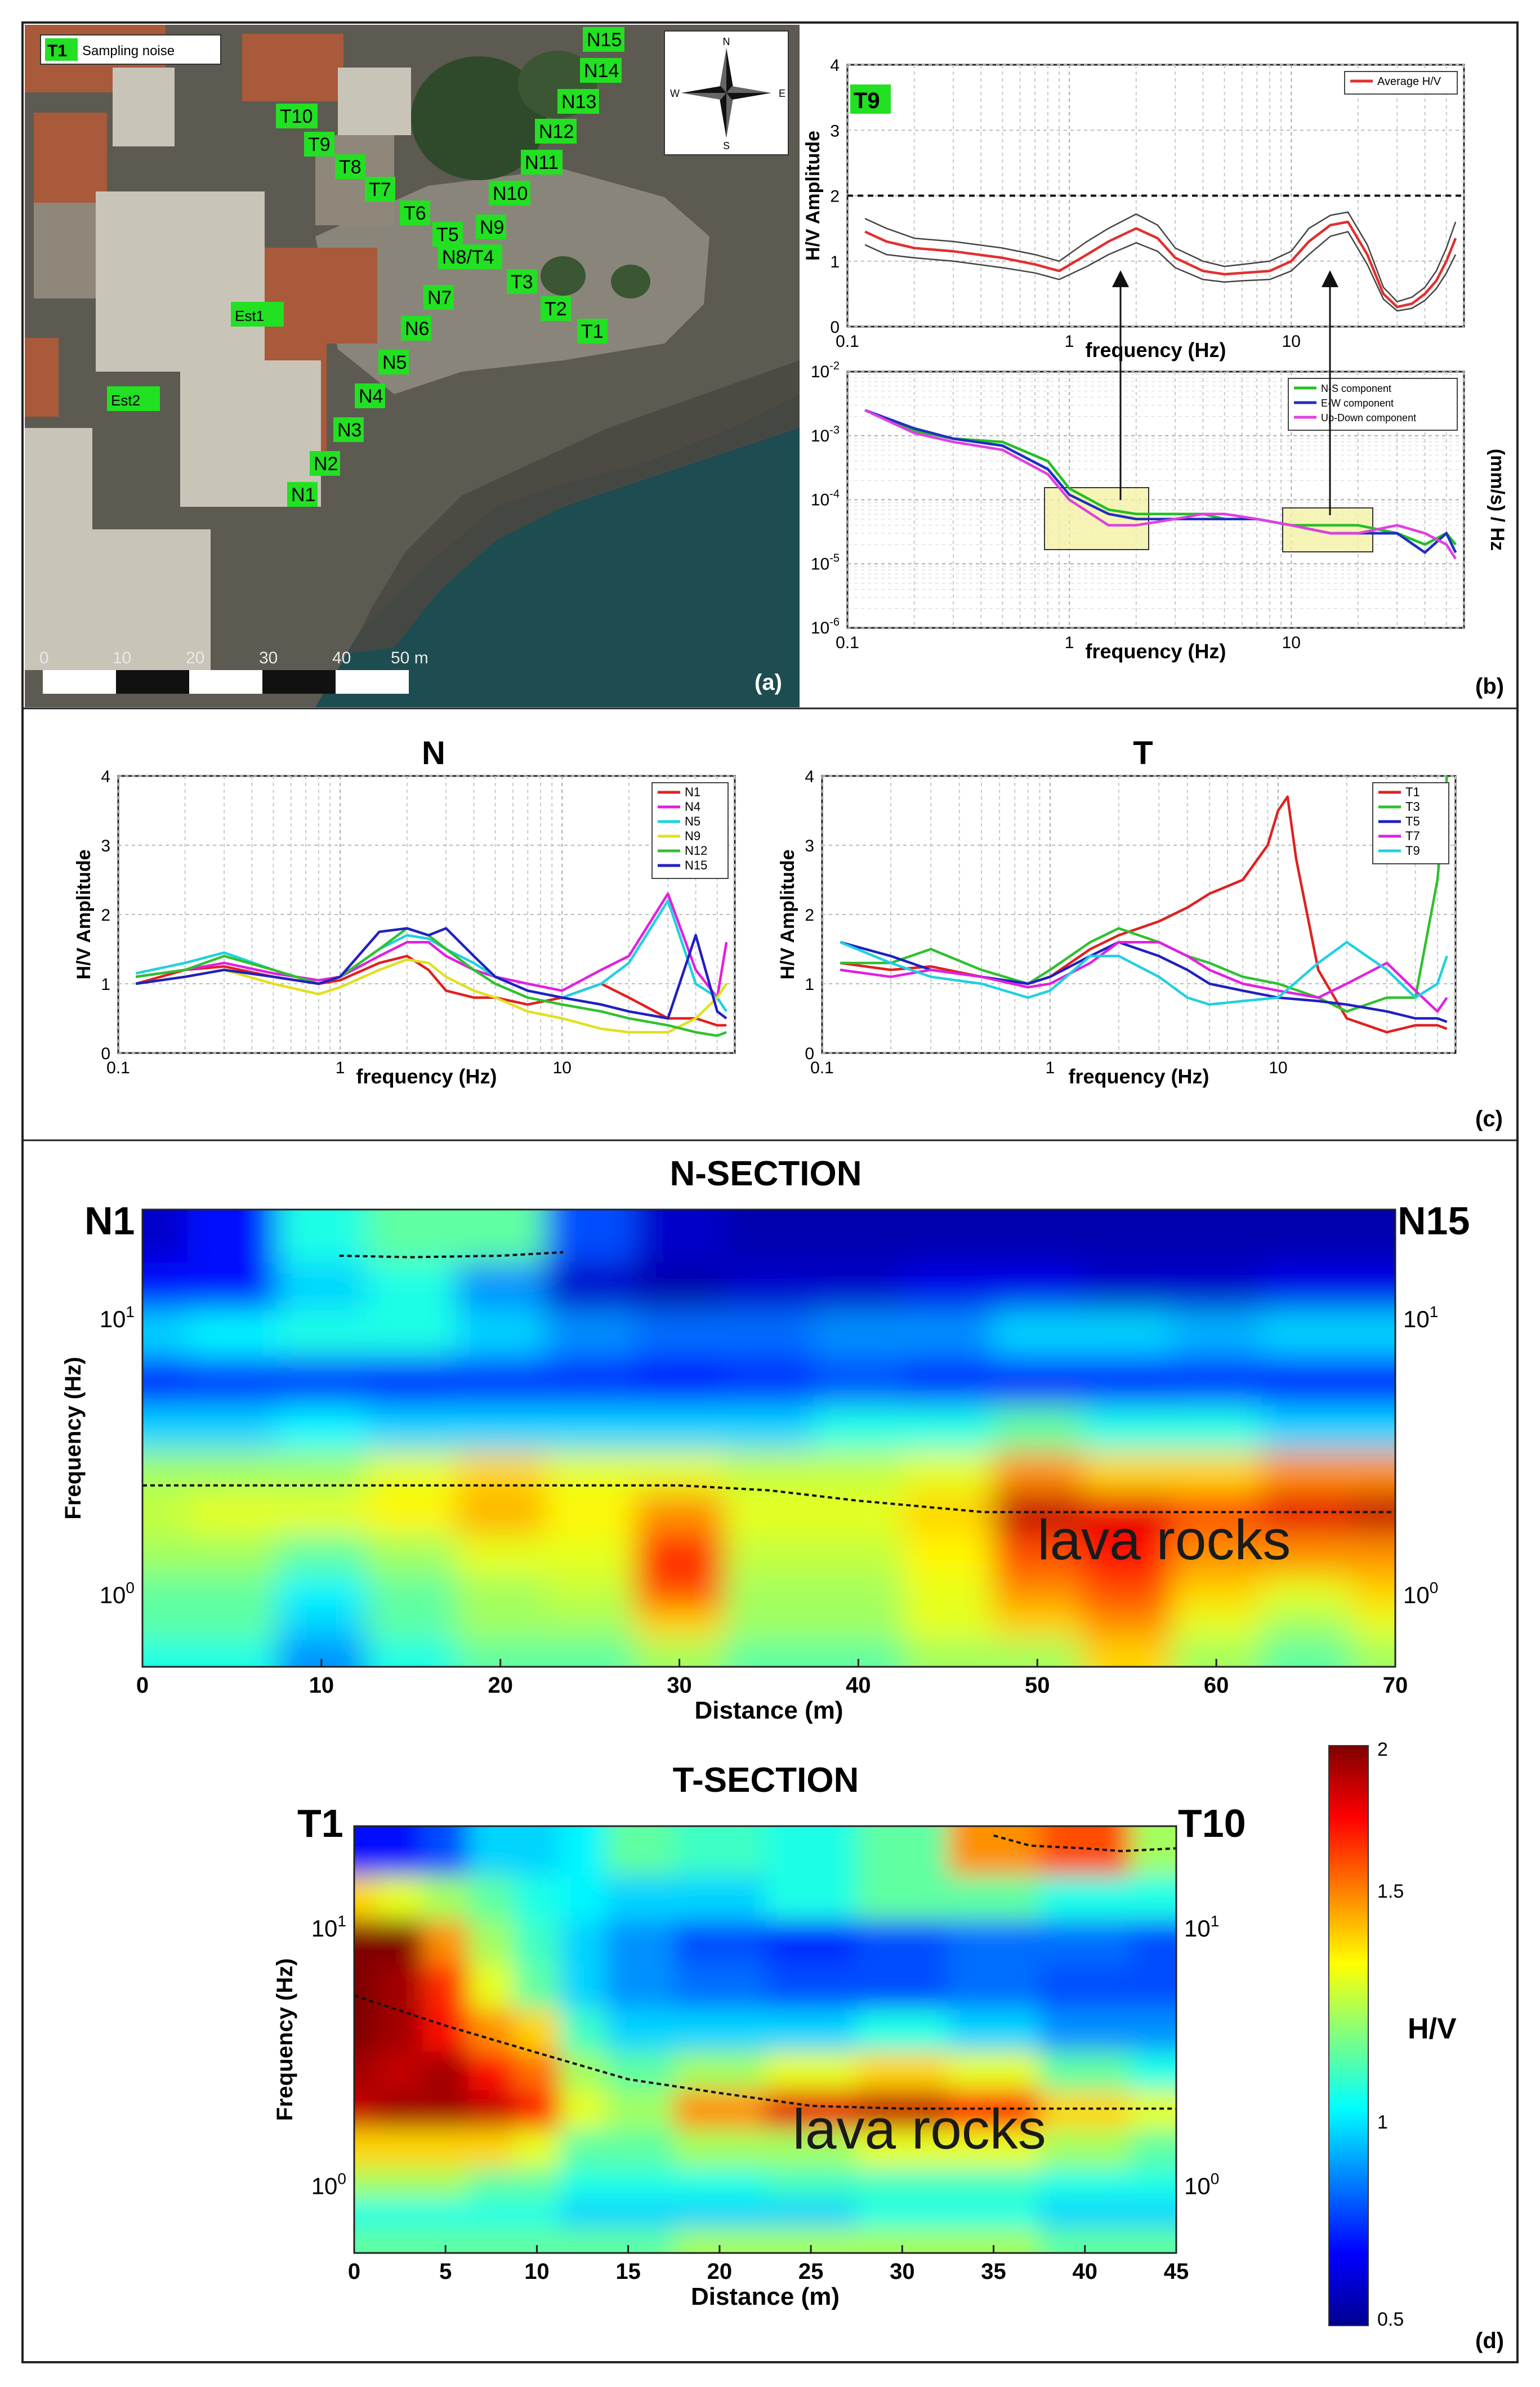  Describe the element at coordinates (415, 213) in the screenshot. I see `svg-text: T6` at that location.